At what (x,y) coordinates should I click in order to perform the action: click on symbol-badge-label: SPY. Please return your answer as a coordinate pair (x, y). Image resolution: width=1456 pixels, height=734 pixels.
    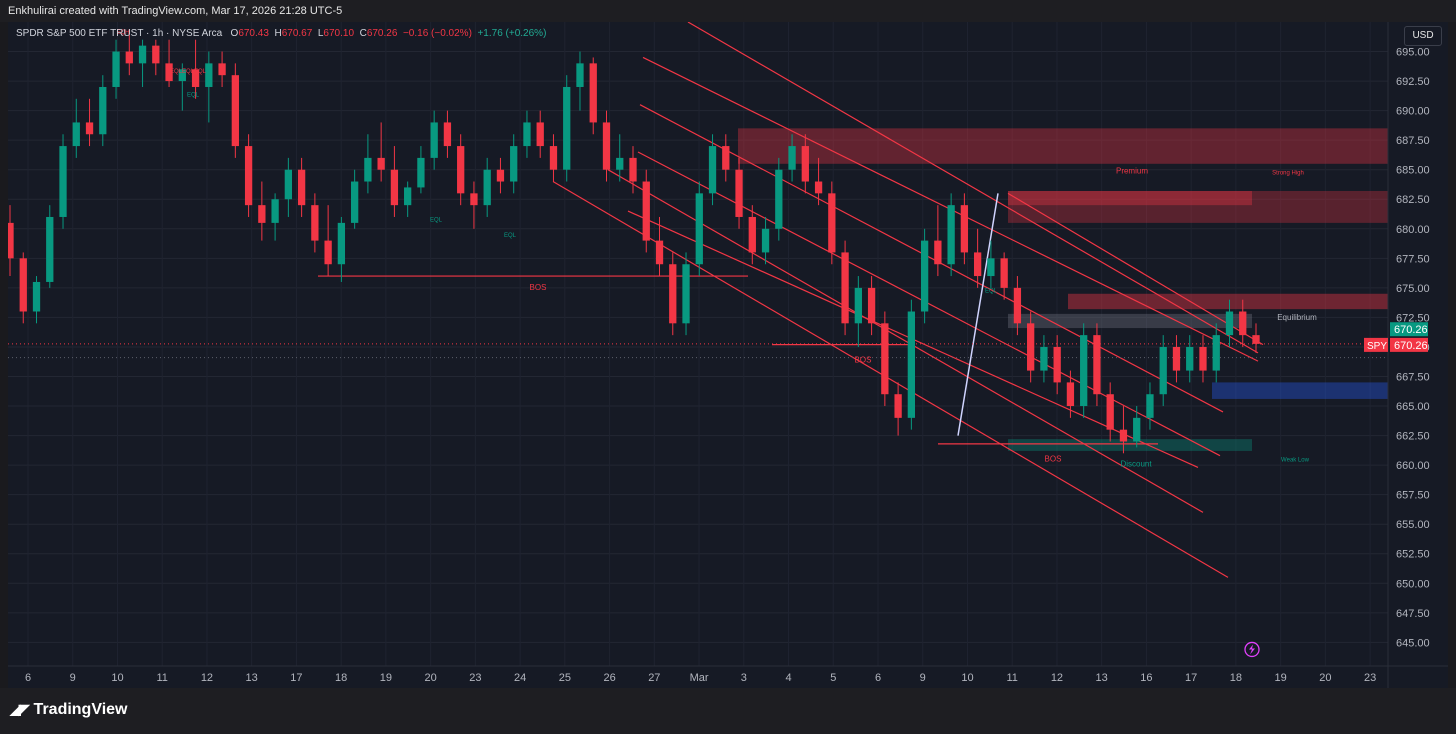
    Looking at the image, I should click on (1377, 346).